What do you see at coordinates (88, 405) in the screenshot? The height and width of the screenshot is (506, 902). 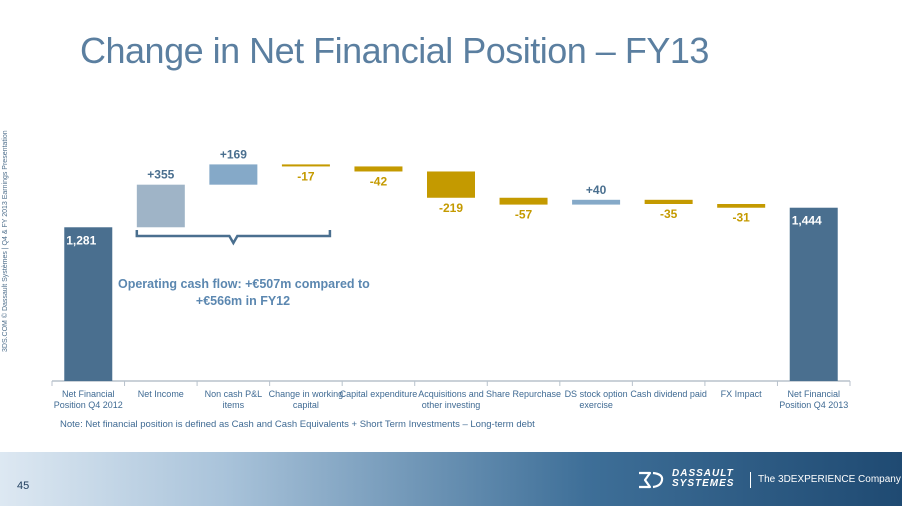 I see `category-label-0: Position Q4 2012` at bounding box center [88, 405].